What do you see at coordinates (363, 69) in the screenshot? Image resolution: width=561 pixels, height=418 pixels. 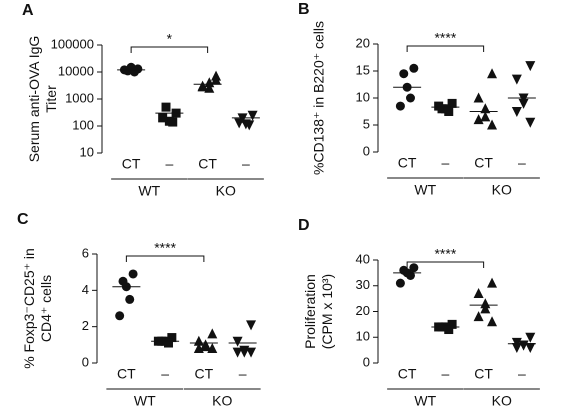 I see `y-tick-label: 15` at bounding box center [363, 69].